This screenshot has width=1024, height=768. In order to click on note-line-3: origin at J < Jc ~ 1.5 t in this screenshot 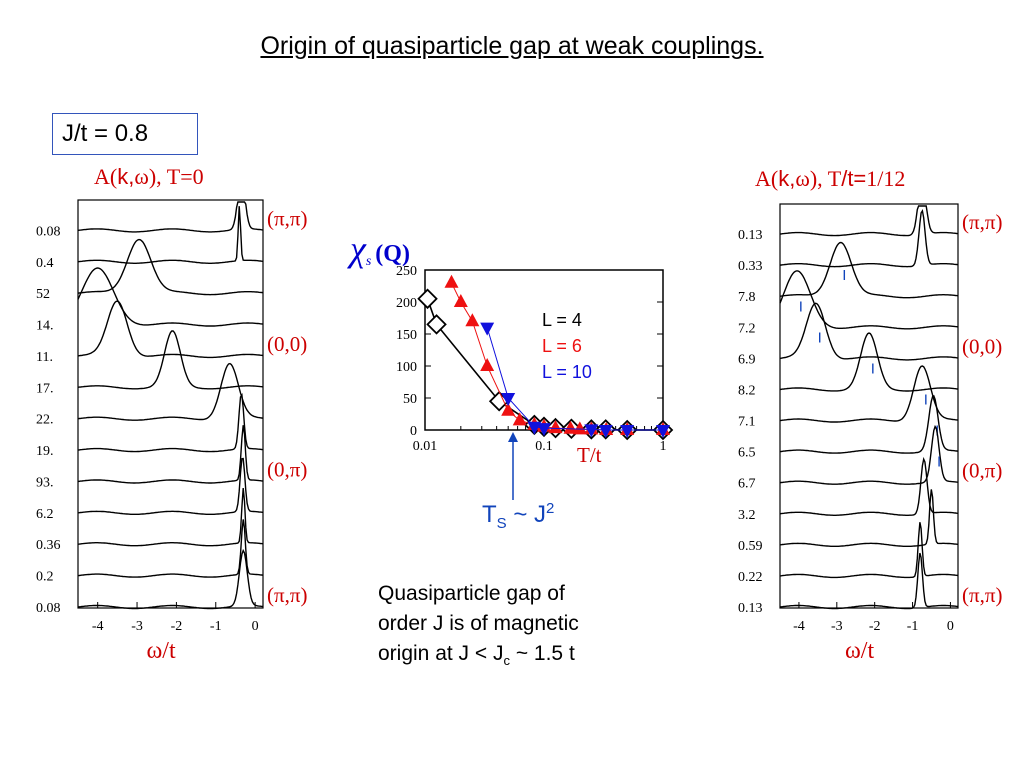, I will do `click(533, 657)`.